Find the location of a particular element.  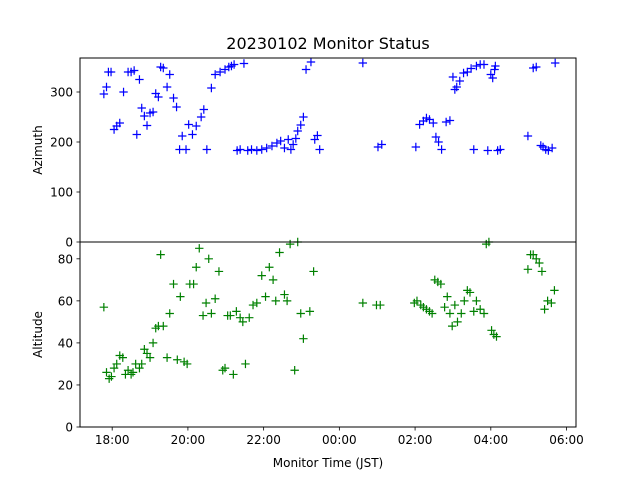

x-tick-label: 04:00 is located at coordinates (491, 440).